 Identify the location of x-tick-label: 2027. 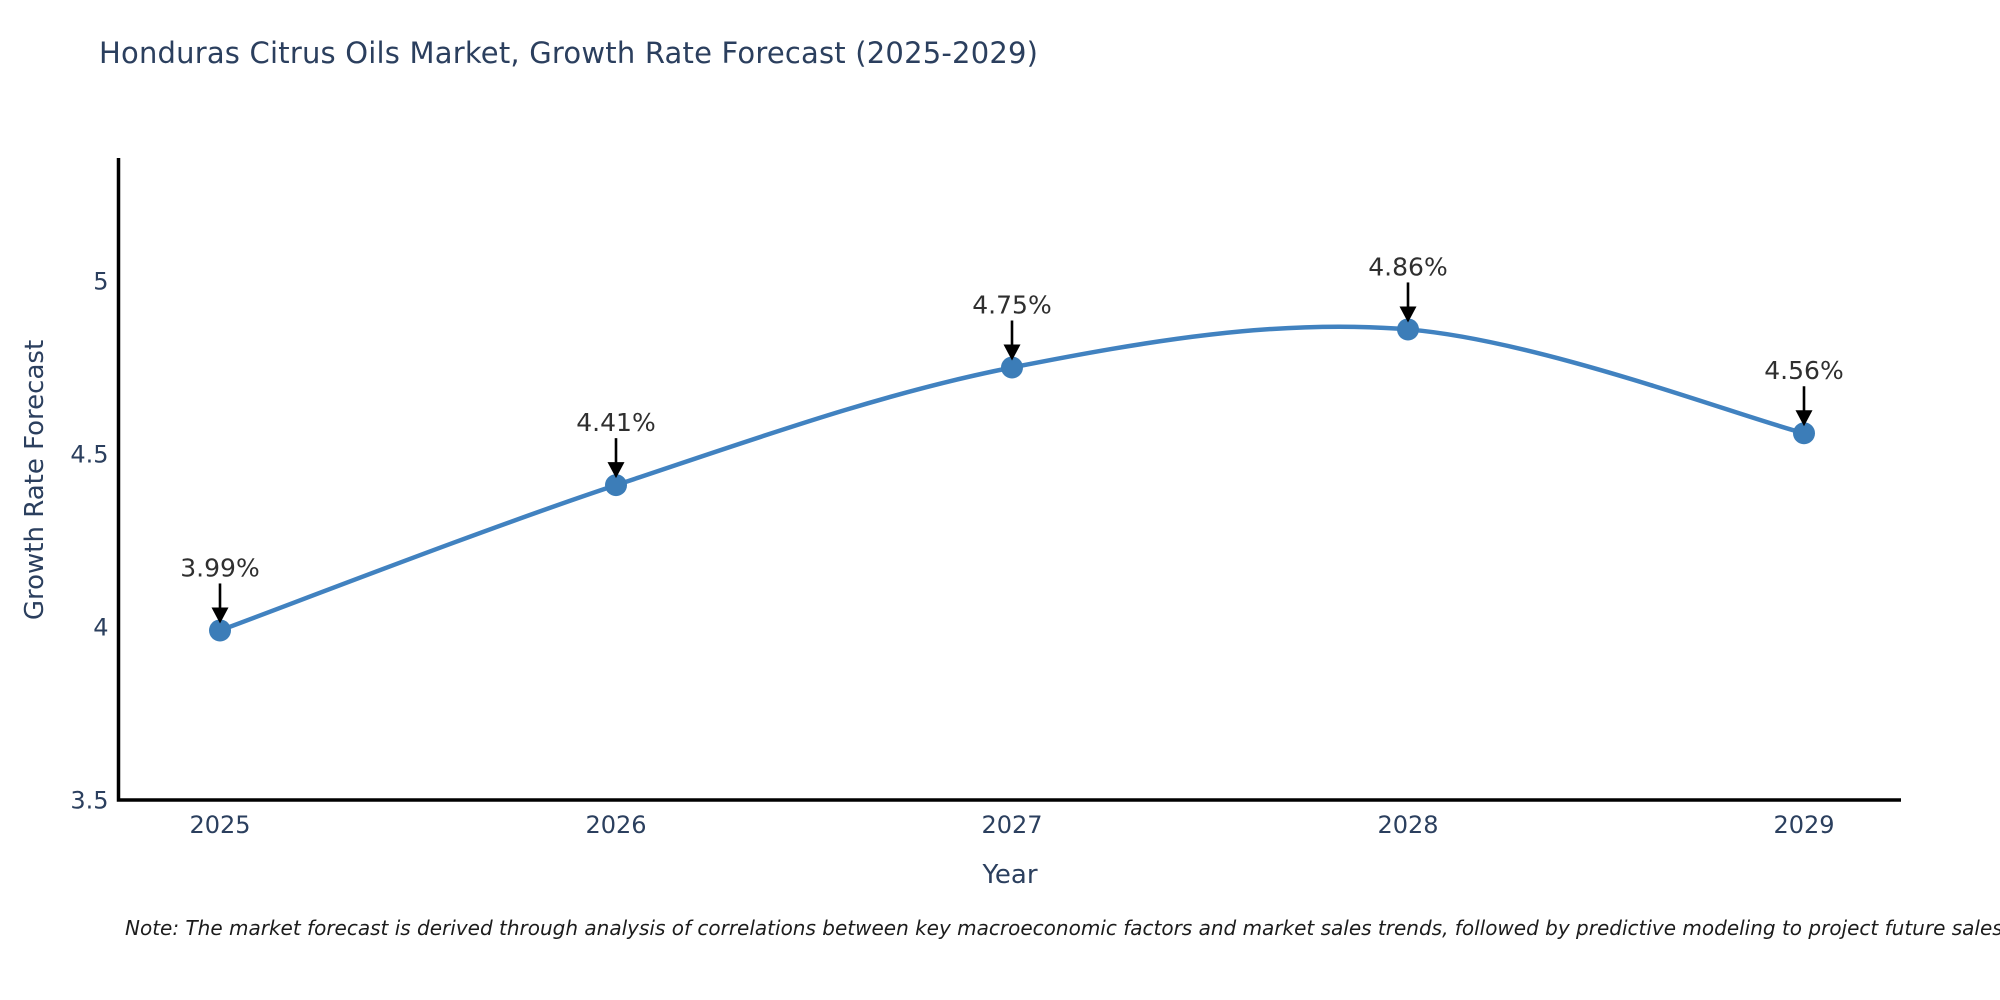
(1011, 825).